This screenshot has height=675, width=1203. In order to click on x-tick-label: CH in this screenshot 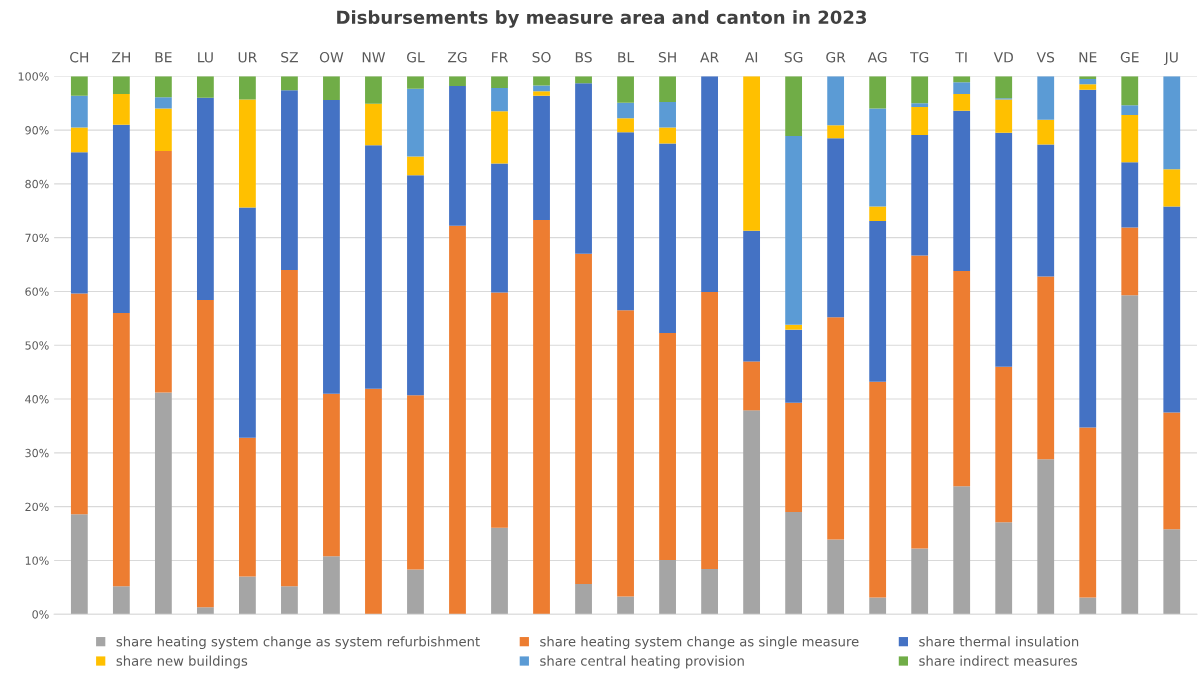, I will do `click(79, 57)`.